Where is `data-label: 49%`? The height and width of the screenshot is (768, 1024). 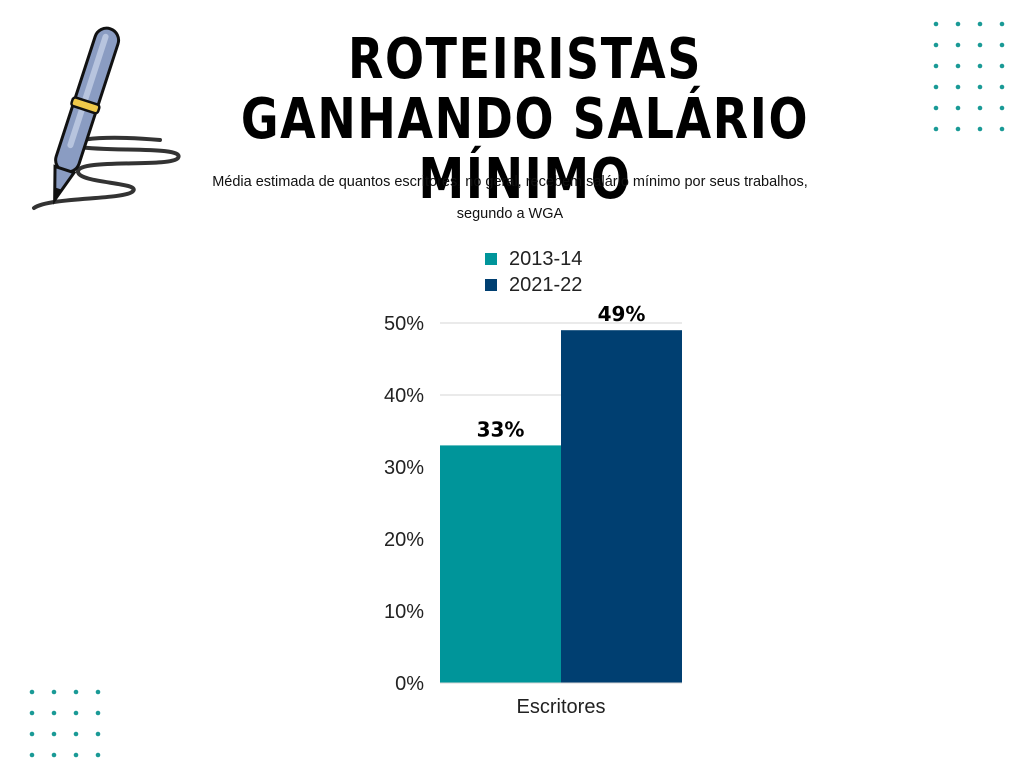 data-label: 49% is located at coordinates (622, 314).